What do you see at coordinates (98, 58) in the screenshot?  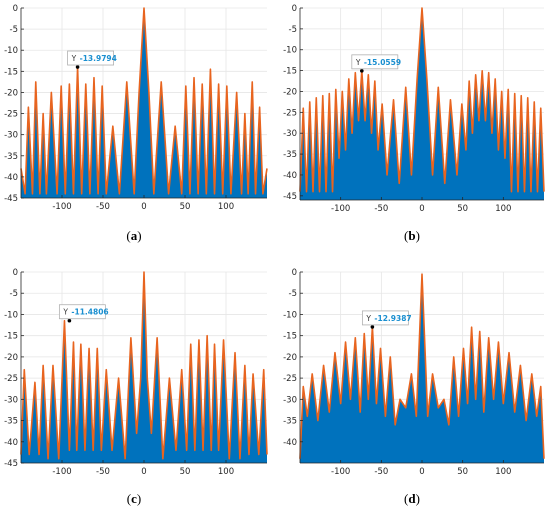 I see `datatip-value: -13.9794` at bounding box center [98, 58].